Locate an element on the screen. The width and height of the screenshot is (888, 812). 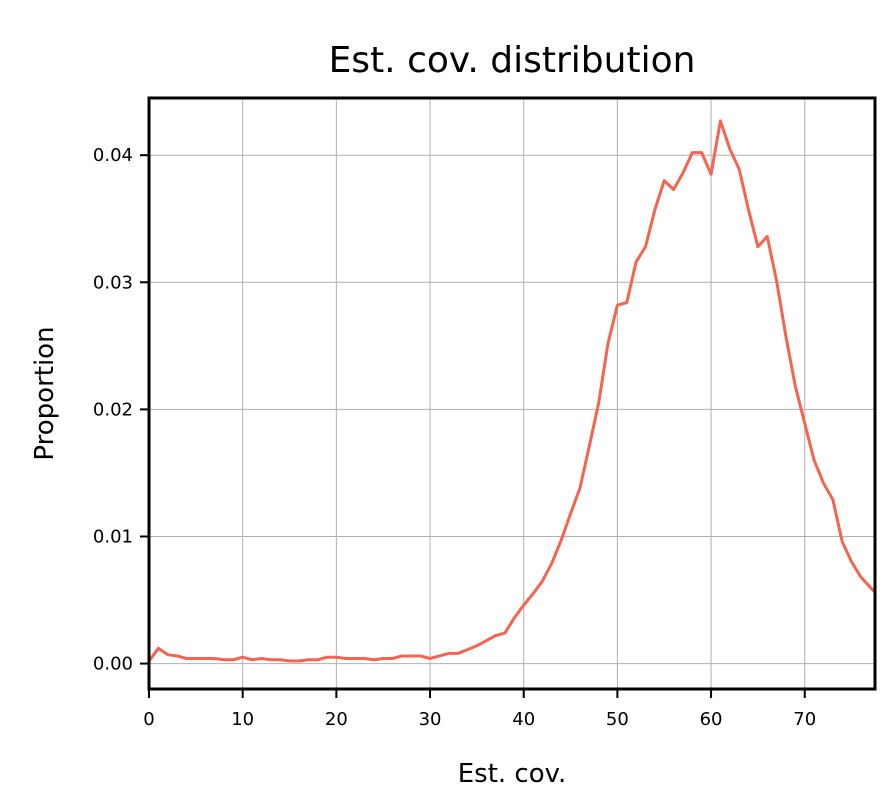
x-tick-label: 10 is located at coordinates (242, 719).